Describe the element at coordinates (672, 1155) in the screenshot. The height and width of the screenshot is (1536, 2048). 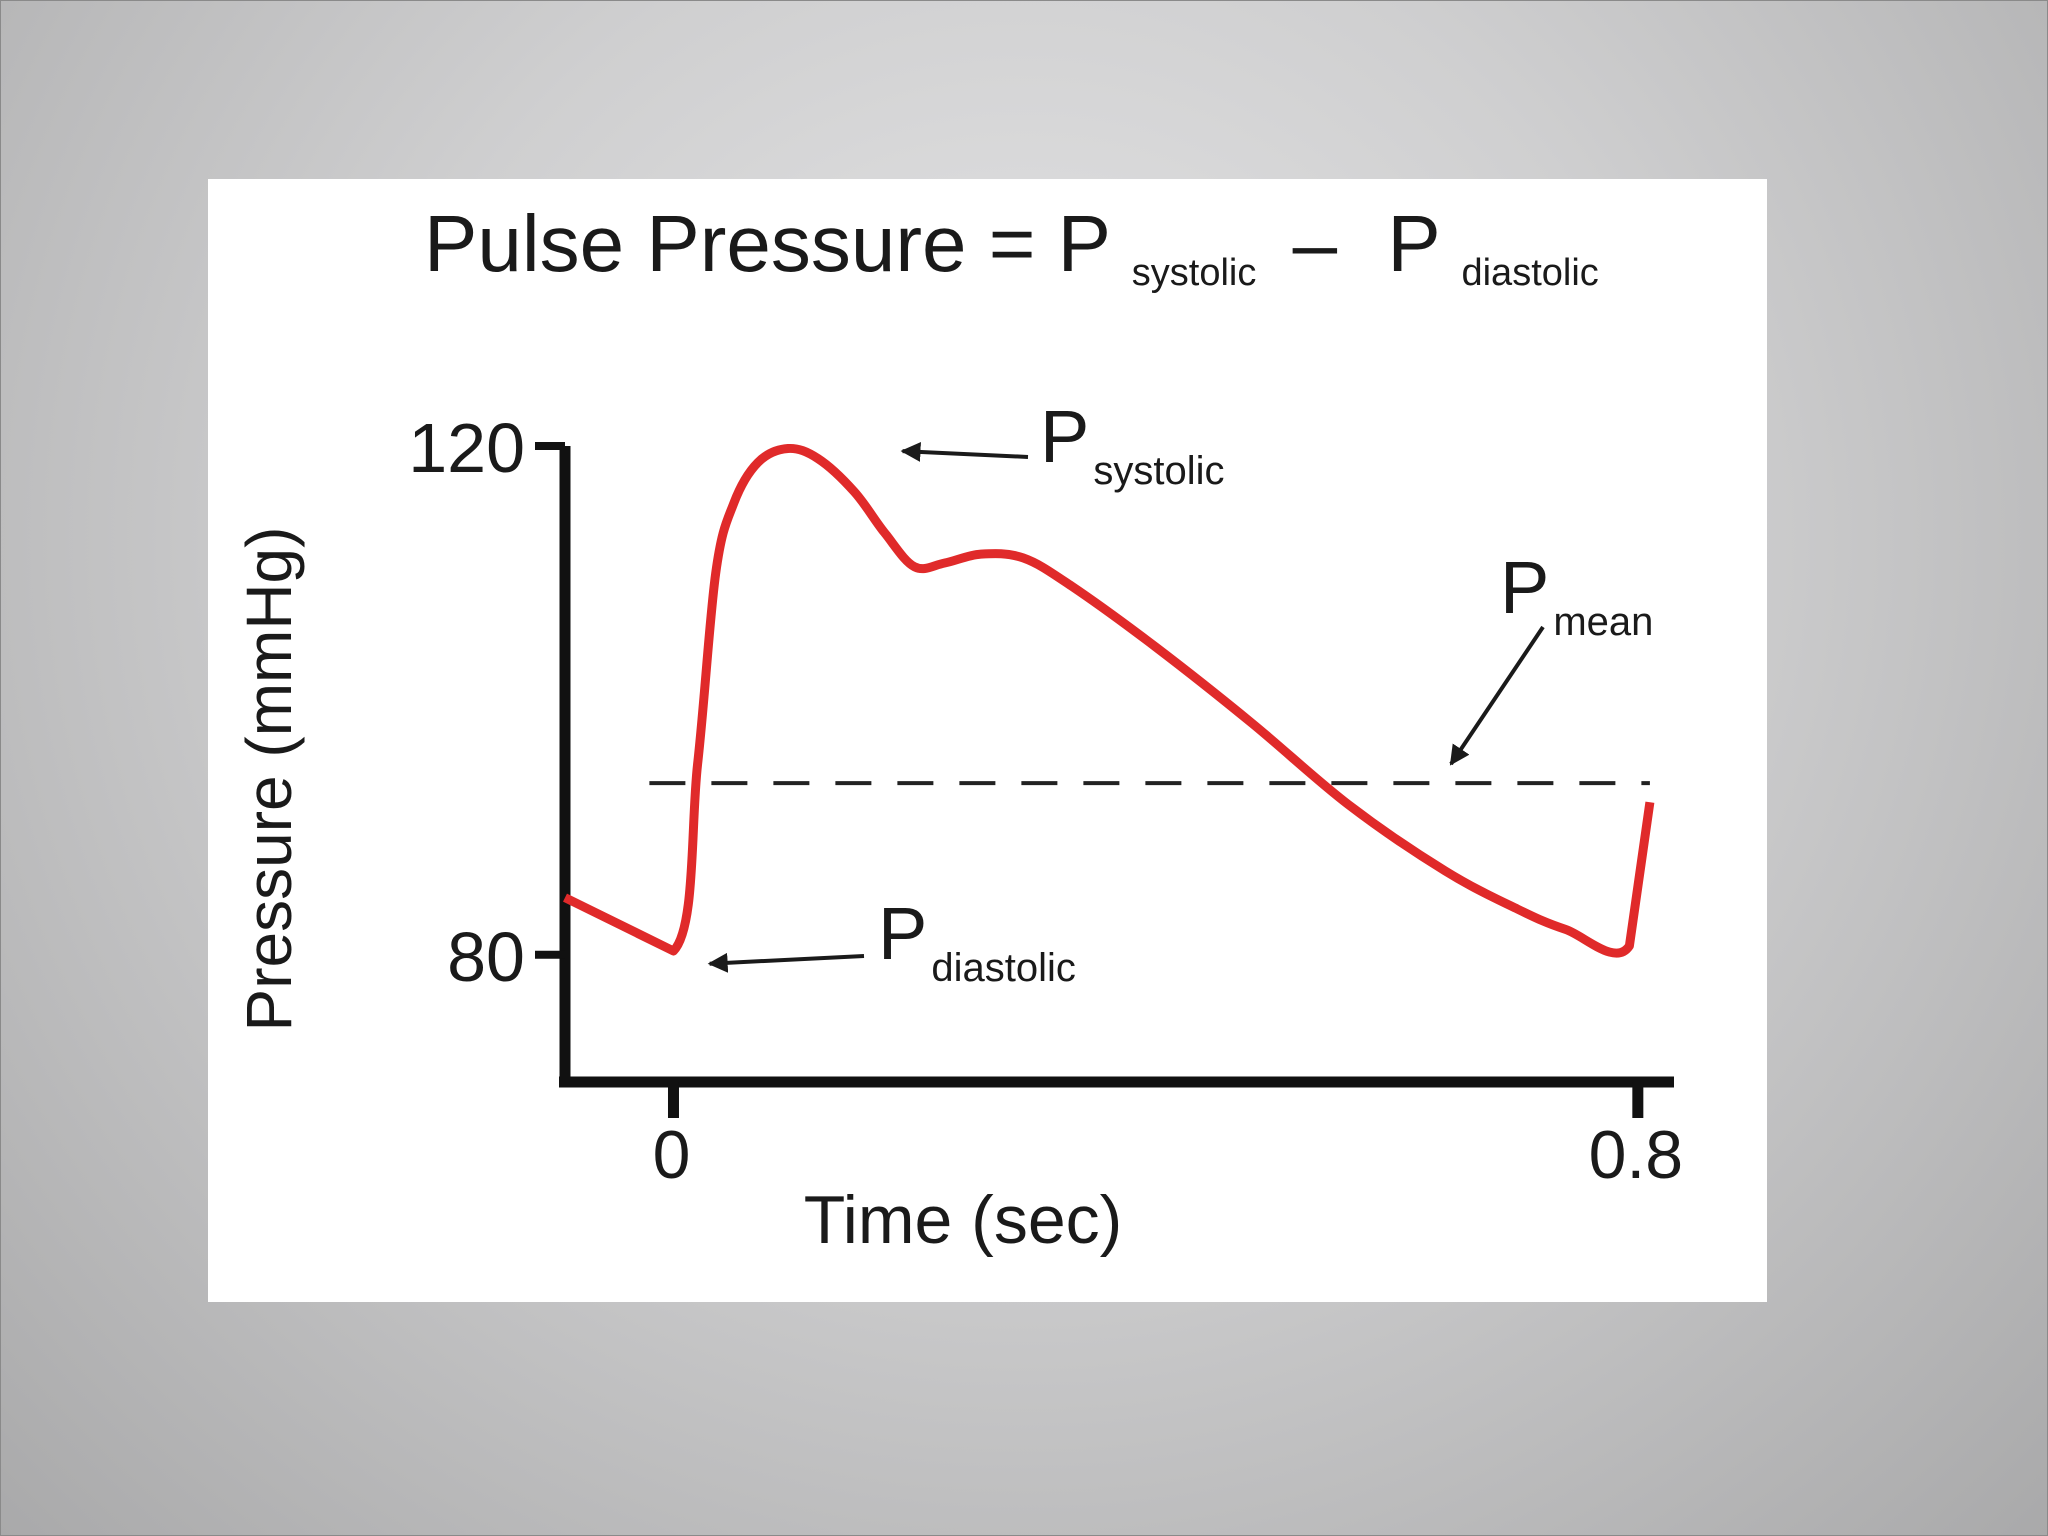
I see `x-tick-label: 0` at that location.